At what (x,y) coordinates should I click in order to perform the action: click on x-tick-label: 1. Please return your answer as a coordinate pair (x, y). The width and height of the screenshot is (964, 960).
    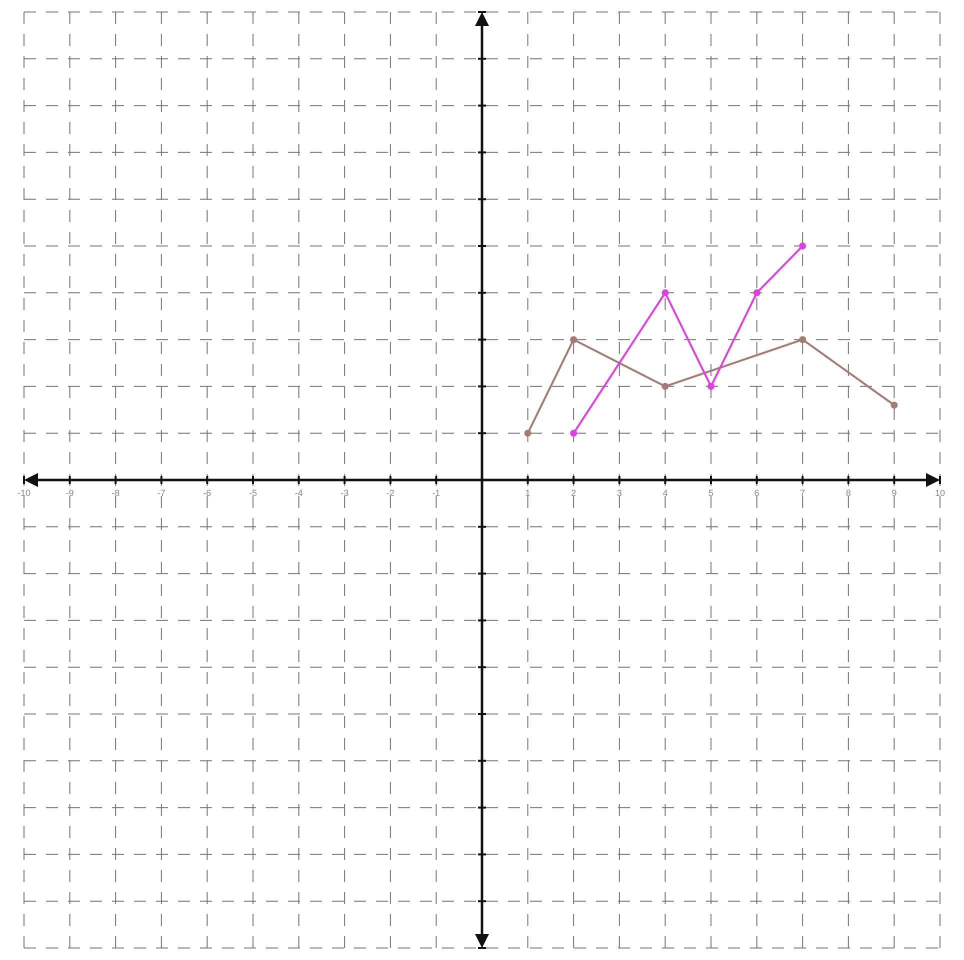
    Looking at the image, I should click on (527, 493).